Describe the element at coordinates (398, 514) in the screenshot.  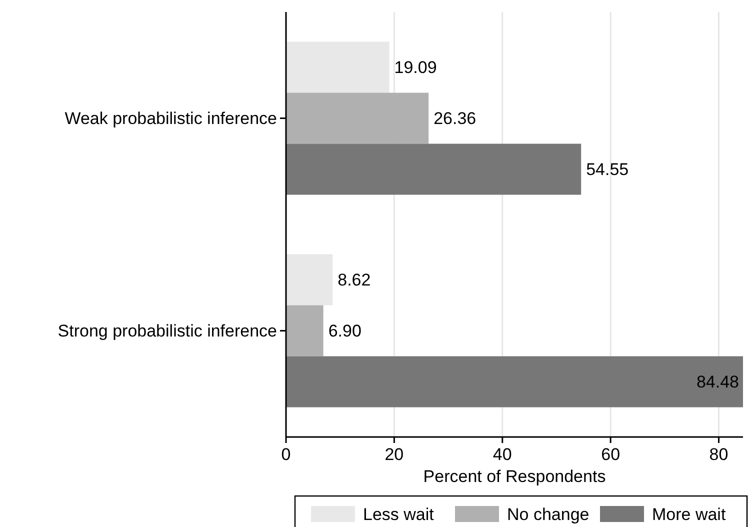
I see `legend-label: Less wait` at that location.